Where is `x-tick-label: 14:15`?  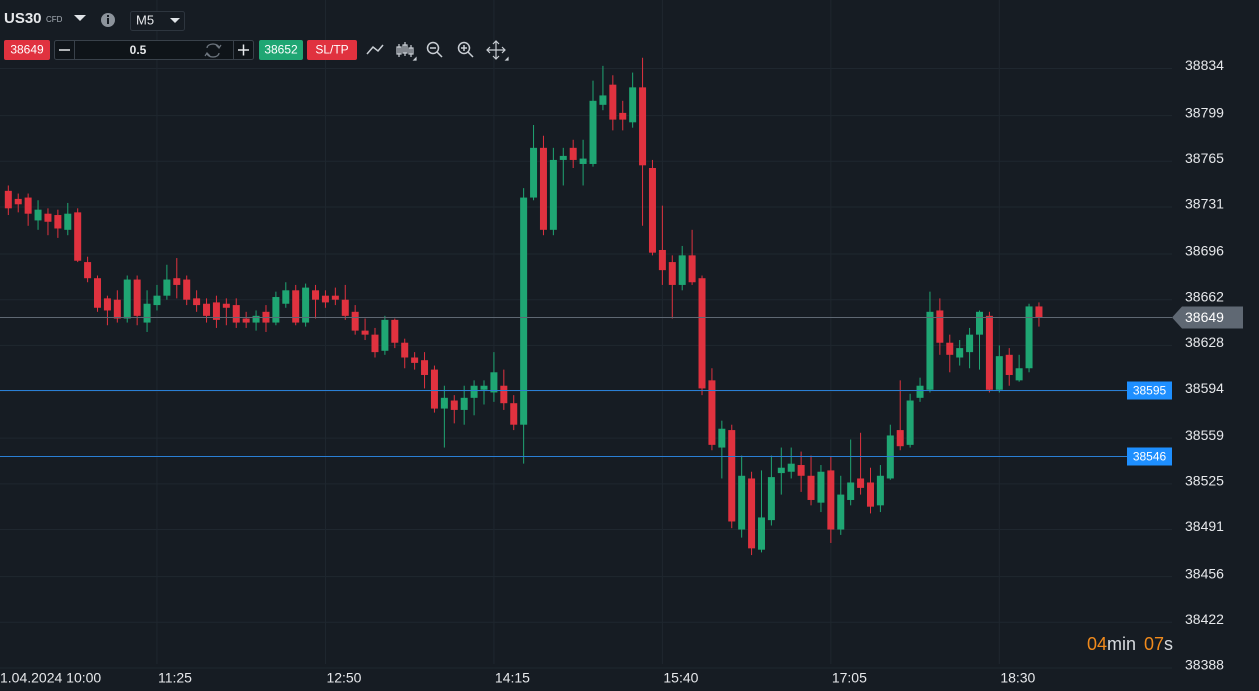 x-tick-label: 14:15 is located at coordinates (512, 678).